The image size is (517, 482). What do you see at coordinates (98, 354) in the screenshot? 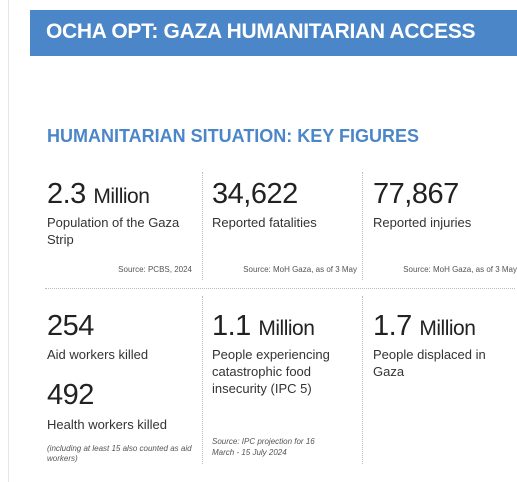
I see `figure-label: Aid workers killed` at bounding box center [98, 354].